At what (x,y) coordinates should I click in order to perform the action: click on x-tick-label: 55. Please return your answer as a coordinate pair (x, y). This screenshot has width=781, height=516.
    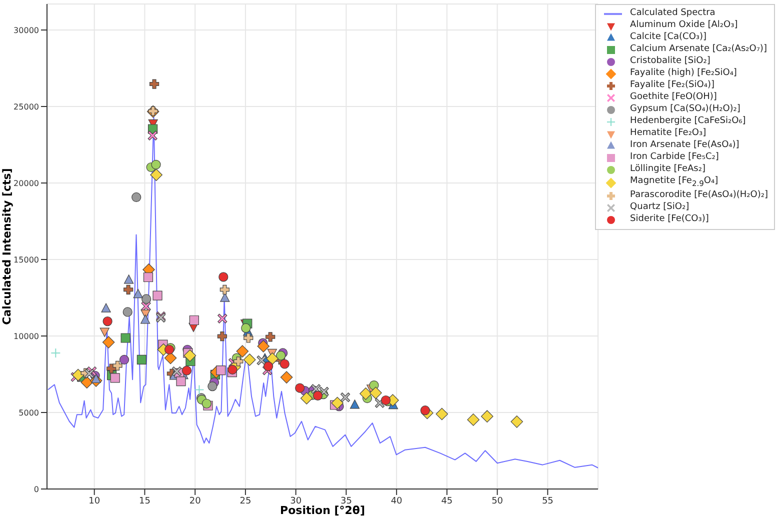
    Looking at the image, I should click on (548, 501).